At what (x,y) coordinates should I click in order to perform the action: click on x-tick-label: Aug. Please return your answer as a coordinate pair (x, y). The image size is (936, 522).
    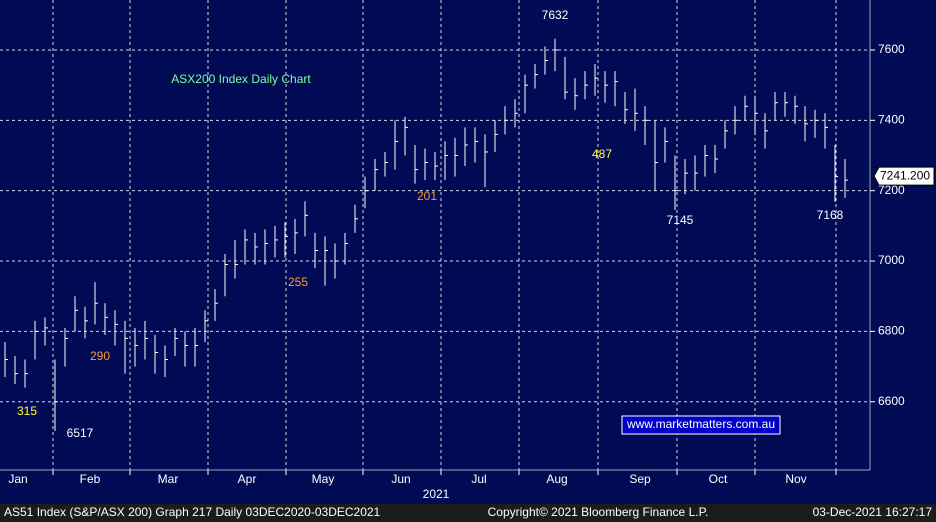
    Looking at the image, I should click on (556, 479).